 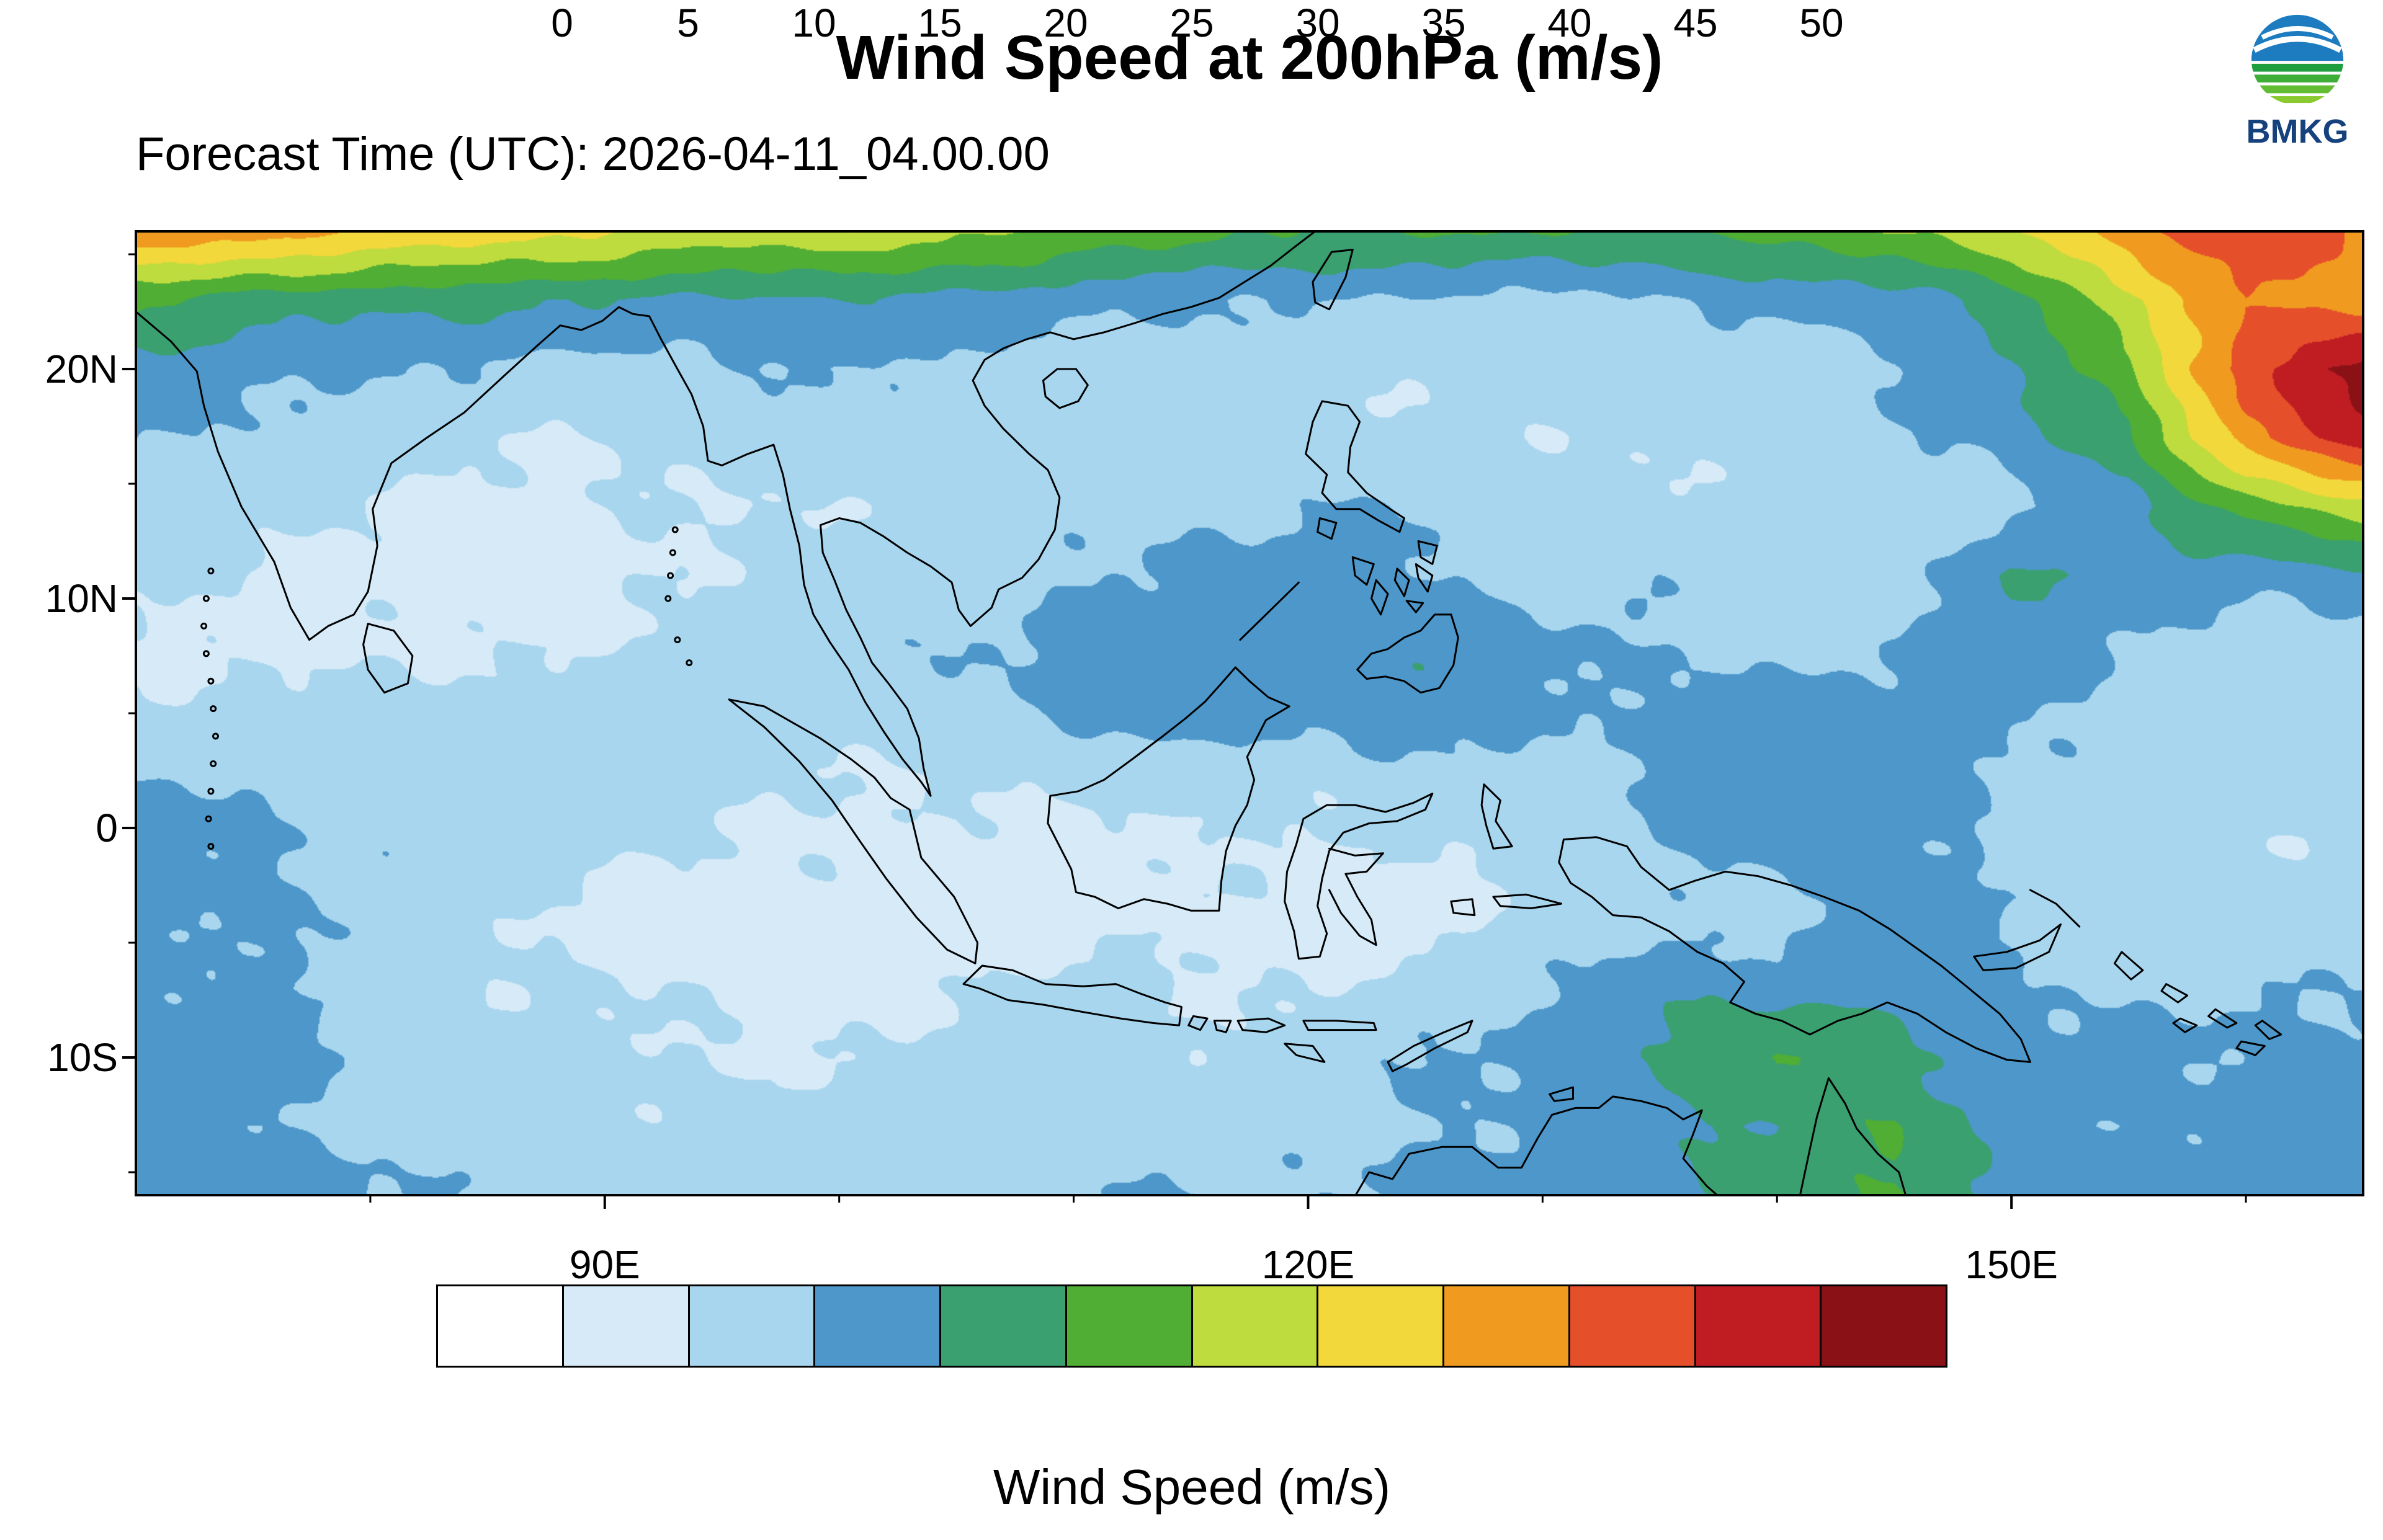 I want to click on bmkg-logo: BMKG, so click(x=2297, y=81).